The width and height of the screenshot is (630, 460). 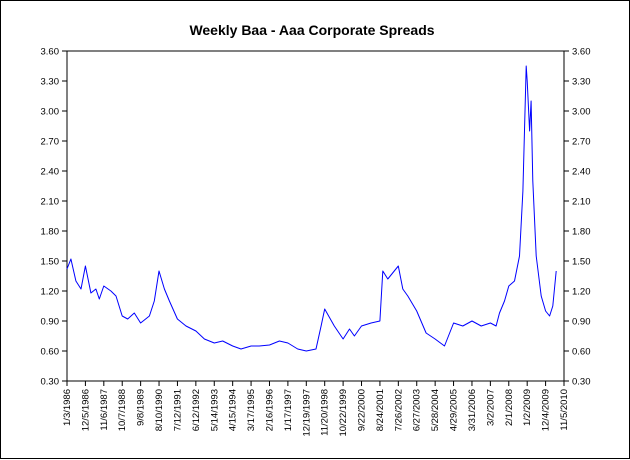 I want to click on x-tick-label: 1/2/2009, so click(x=527, y=407).